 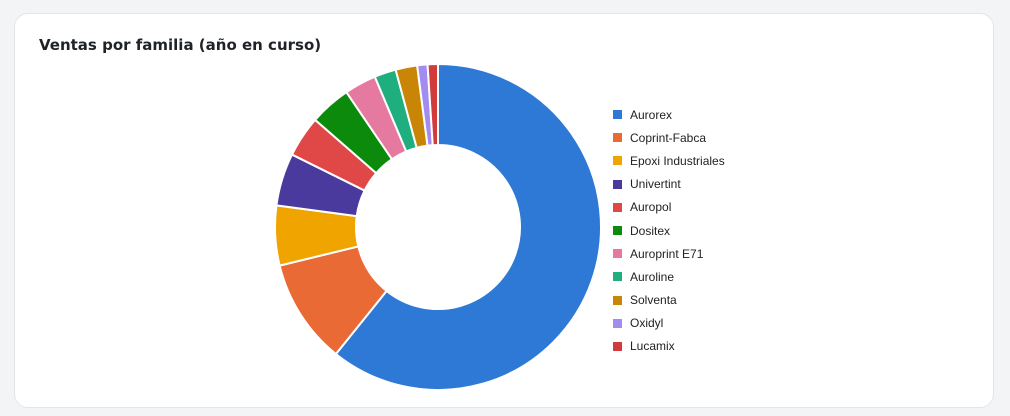 I want to click on legend-item: Solventa, so click(x=669, y=300).